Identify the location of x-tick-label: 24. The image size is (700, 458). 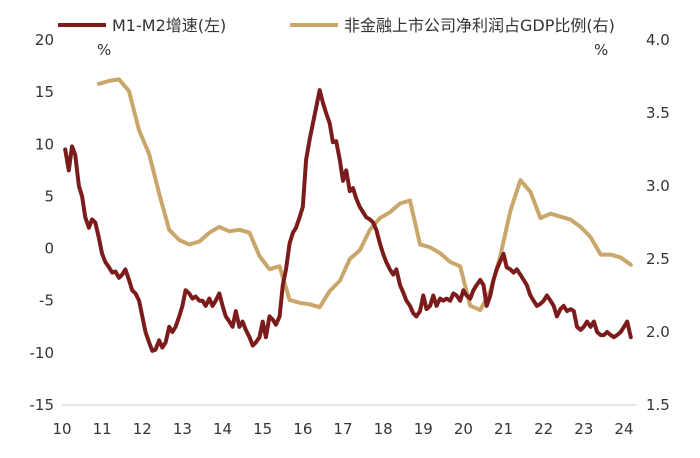
(623, 429).